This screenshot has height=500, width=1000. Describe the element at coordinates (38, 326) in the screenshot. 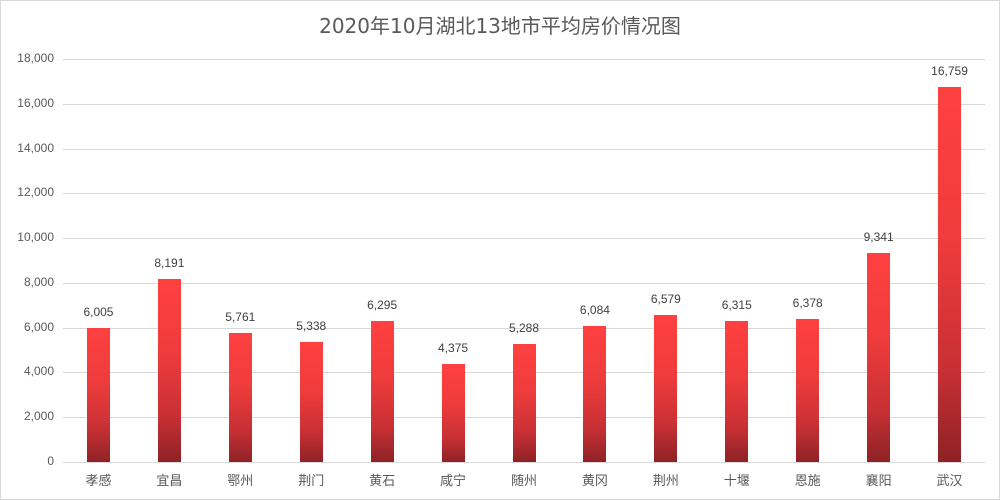

I see `y-tick-label: 6,000` at that location.